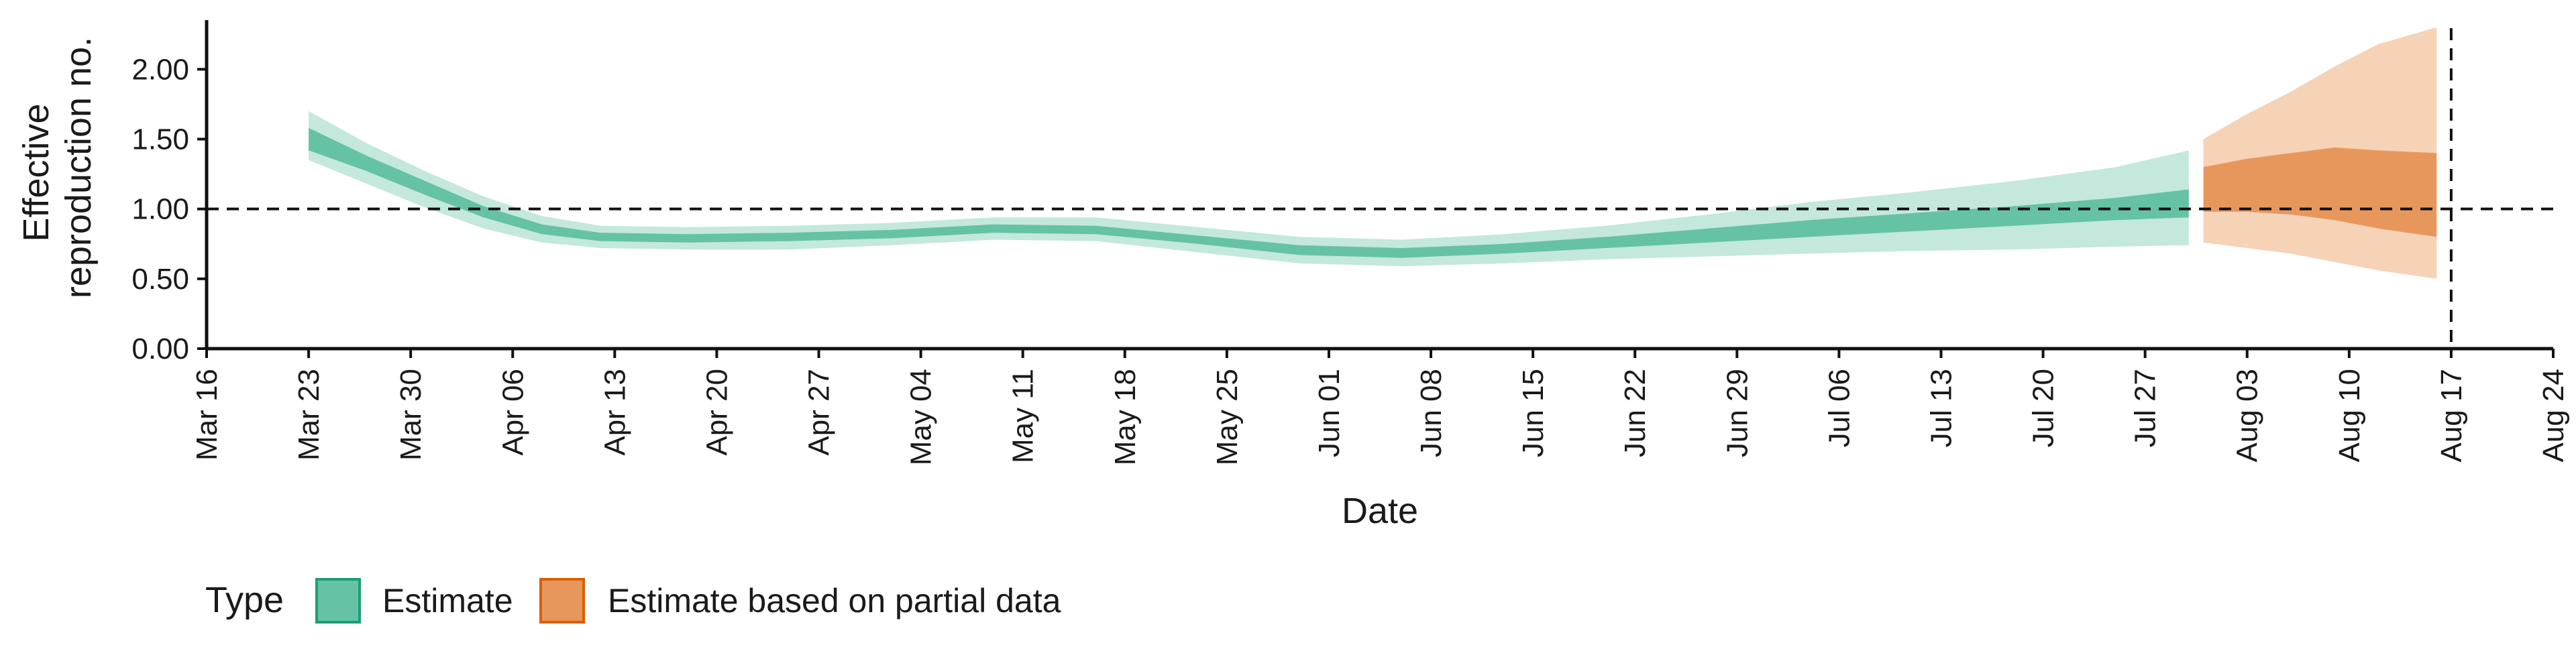  I want to click on y-tick-label: 1.00, so click(160, 209).